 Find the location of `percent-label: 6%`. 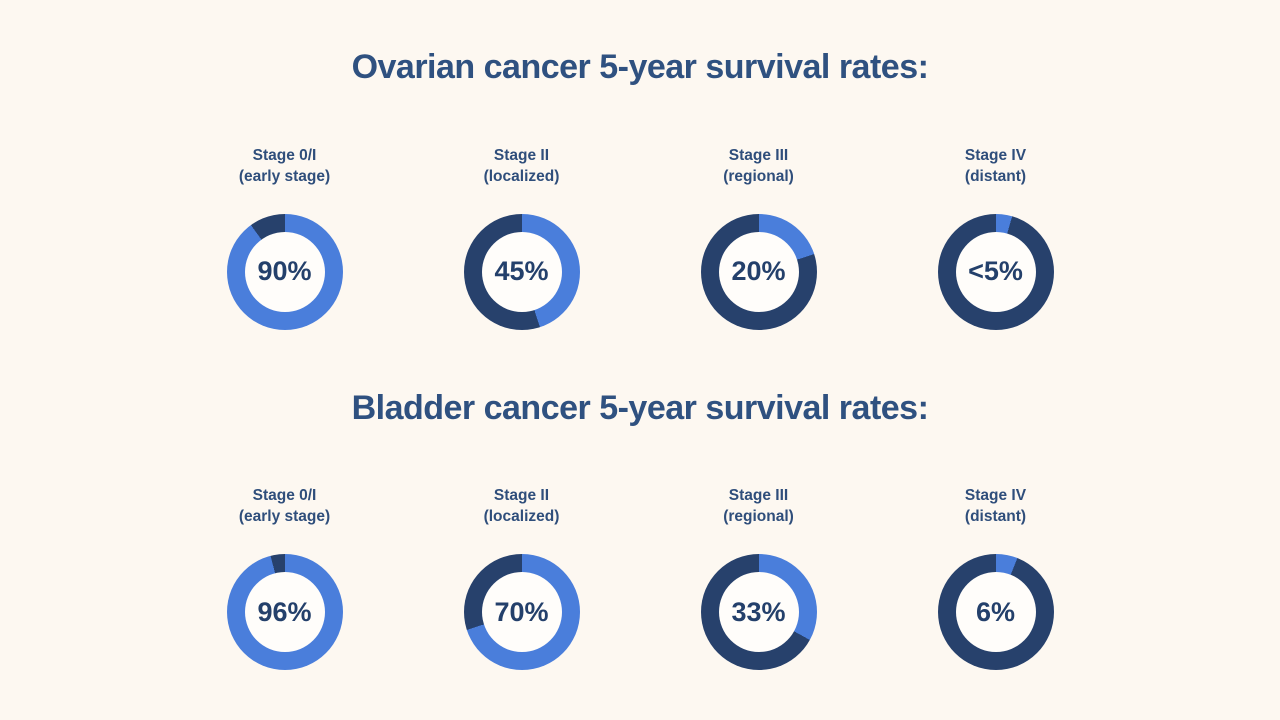

percent-label: 6% is located at coordinates (995, 611).